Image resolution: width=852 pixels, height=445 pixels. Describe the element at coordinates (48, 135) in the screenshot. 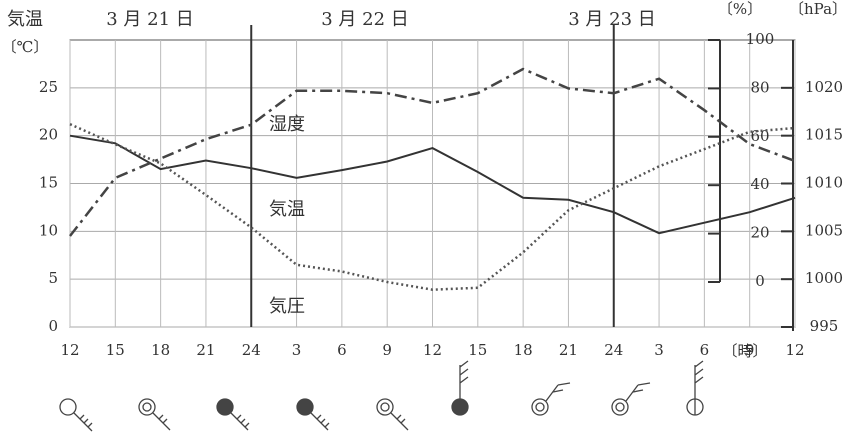

I see `y-tick-label: 20` at that location.